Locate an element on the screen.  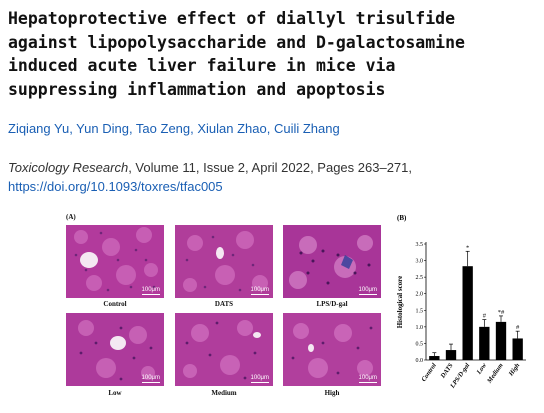
title-line: suppressing inflammation and apoptosis is located at coordinates (197, 89).